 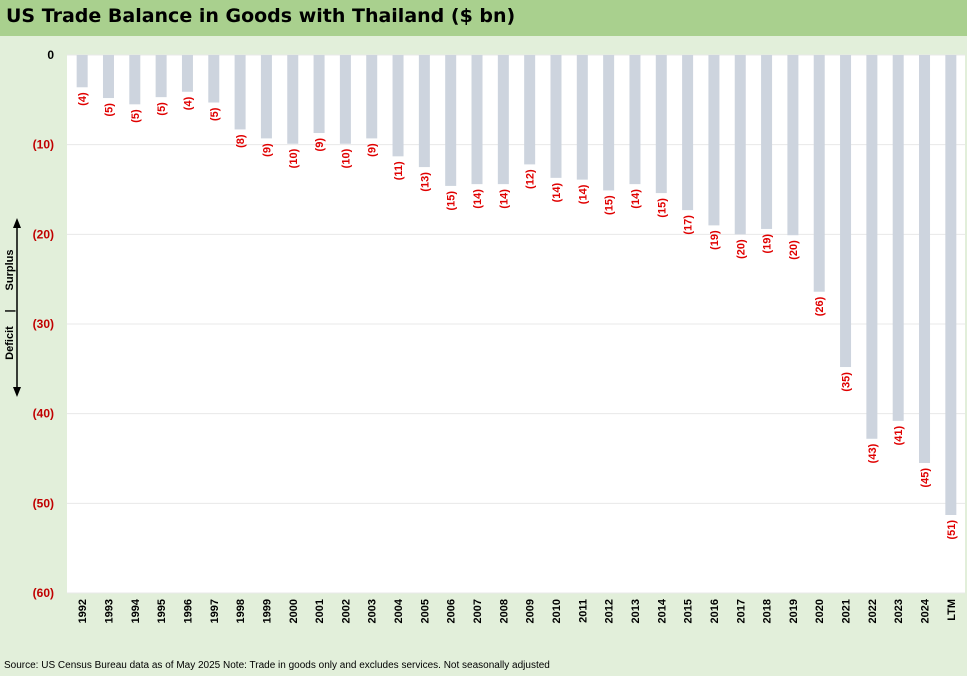 What do you see at coordinates (583, 611) in the screenshot?
I see `x-tick-label: 2011` at bounding box center [583, 611].